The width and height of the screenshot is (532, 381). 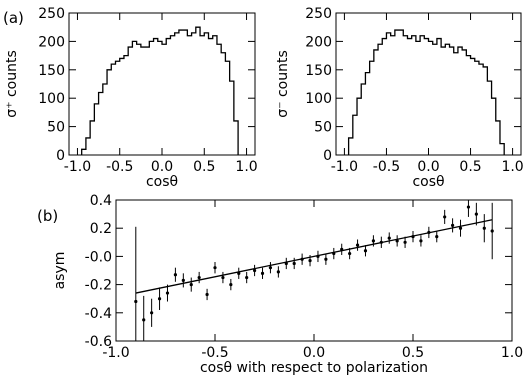 I want to click on sigma-plus-ytick-label: 200, so click(x=51, y=42).